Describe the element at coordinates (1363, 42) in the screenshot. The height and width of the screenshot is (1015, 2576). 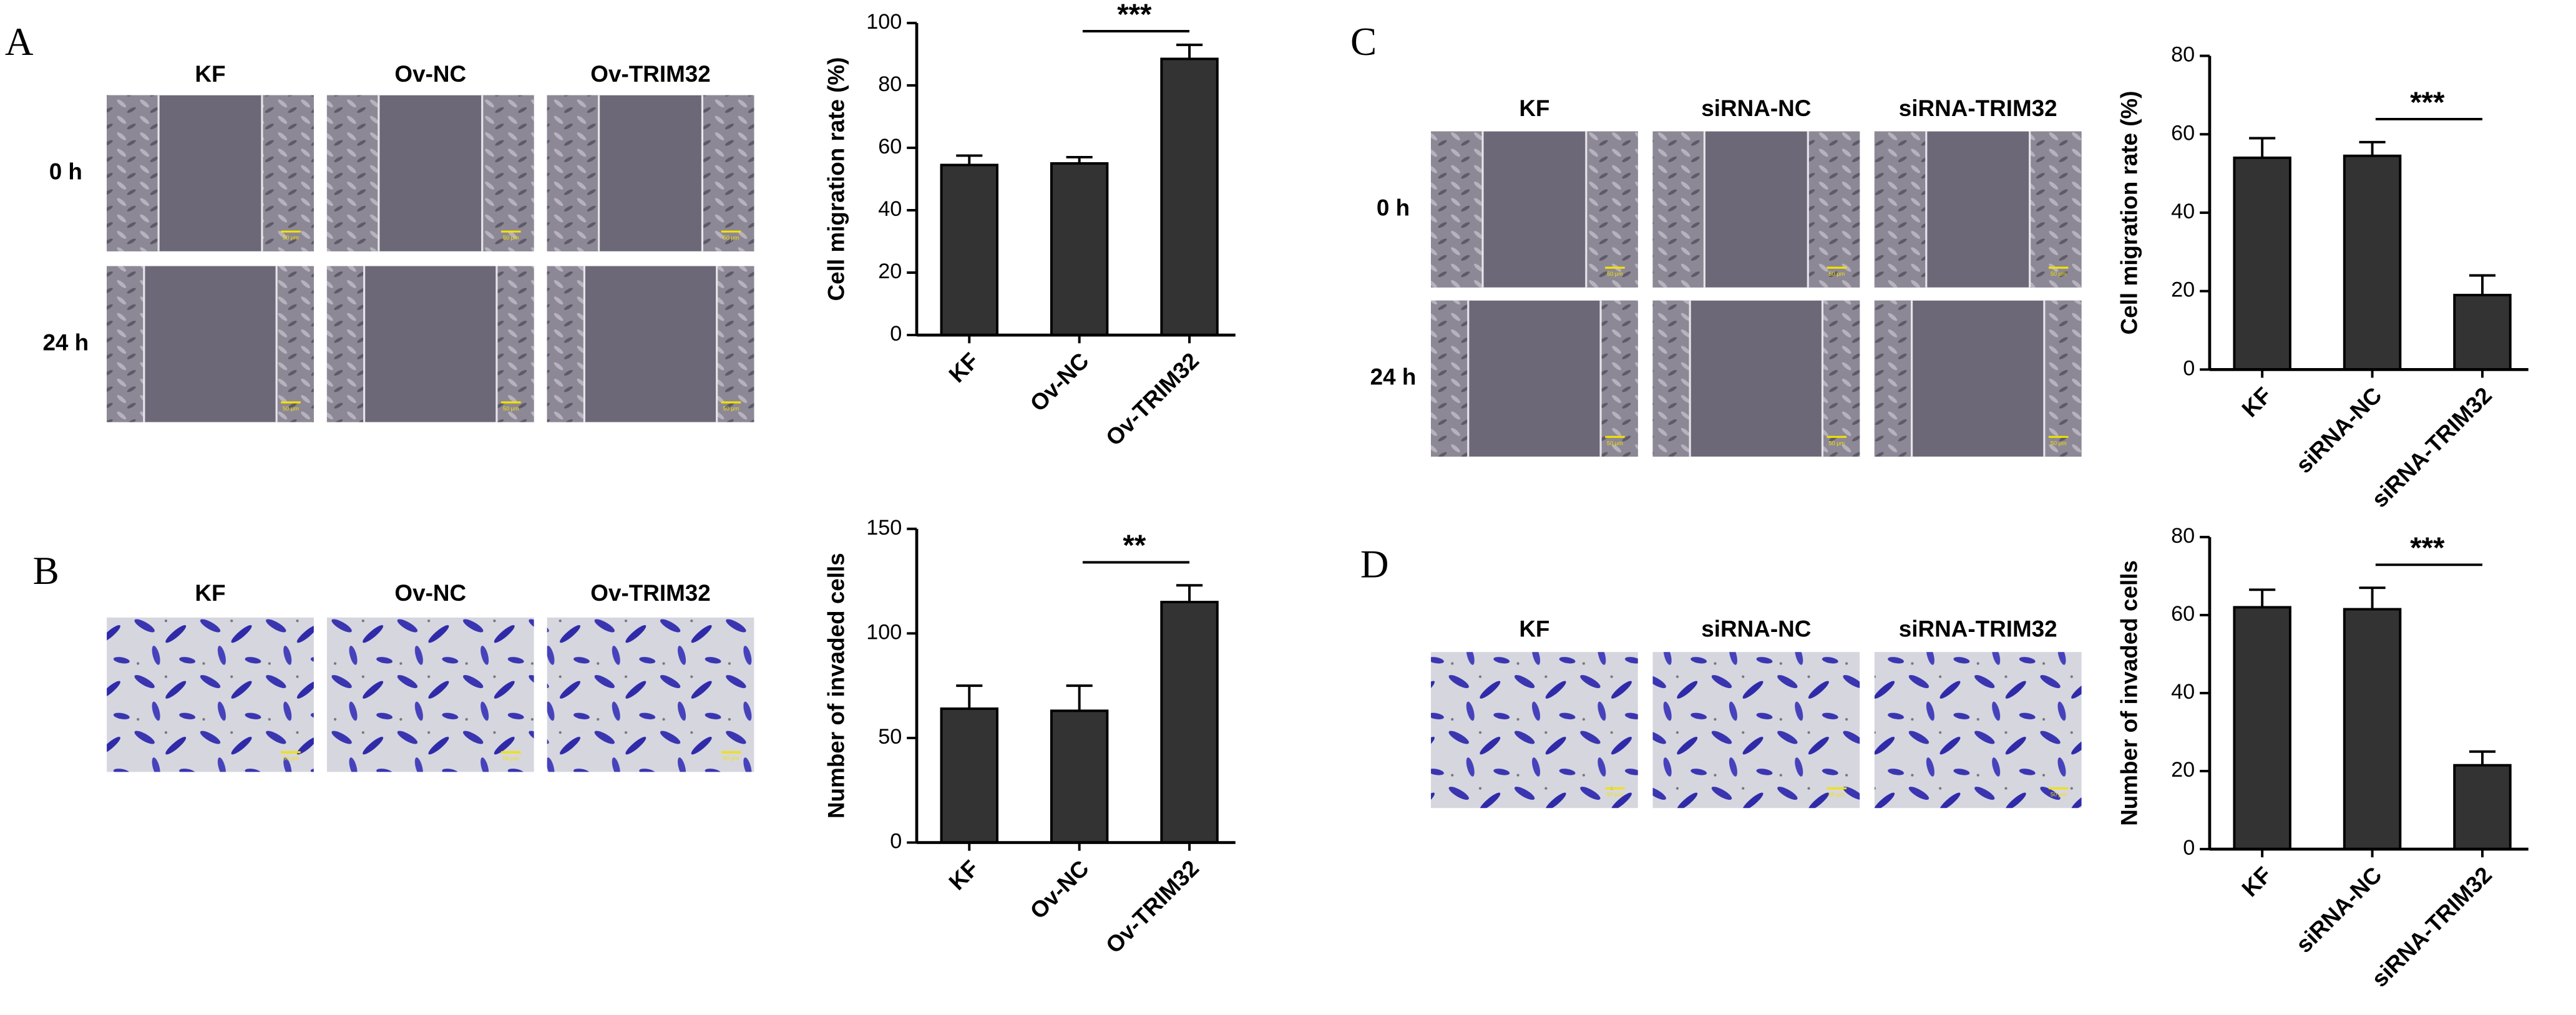
I see `panel-label: C` at that location.